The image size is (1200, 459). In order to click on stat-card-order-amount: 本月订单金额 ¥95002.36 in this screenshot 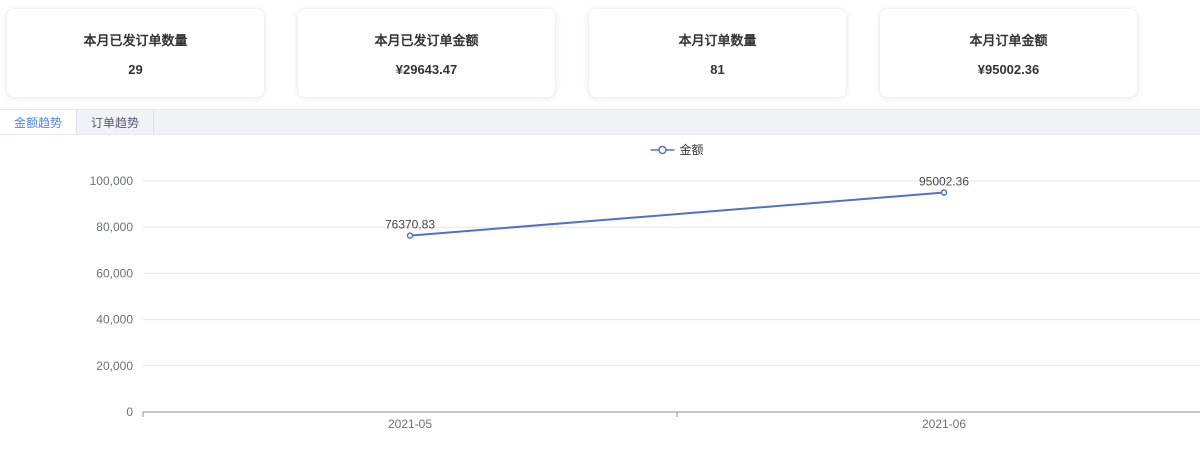, I will do `click(1008, 53)`.